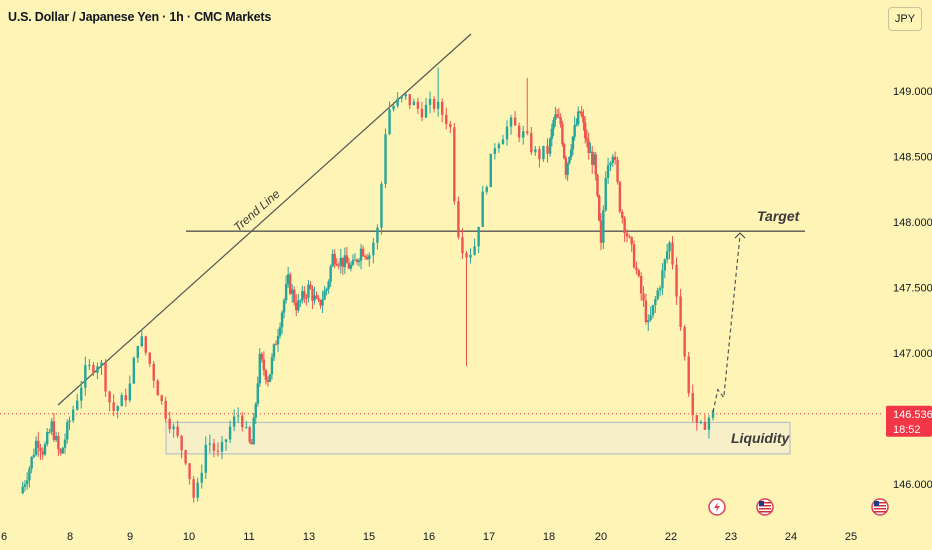 Image resolution: width=932 pixels, height=550 pixels. I want to click on event-markers, so click(798, 507).